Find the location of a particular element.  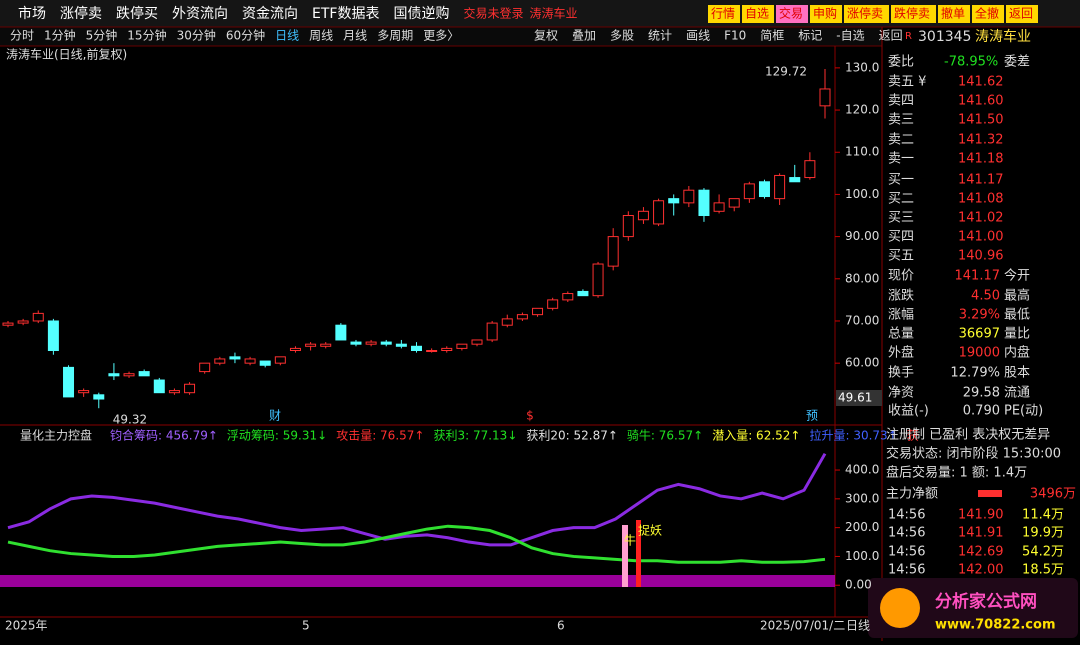

y-tick-label: 120.0 is located at coordinates (862, 110).